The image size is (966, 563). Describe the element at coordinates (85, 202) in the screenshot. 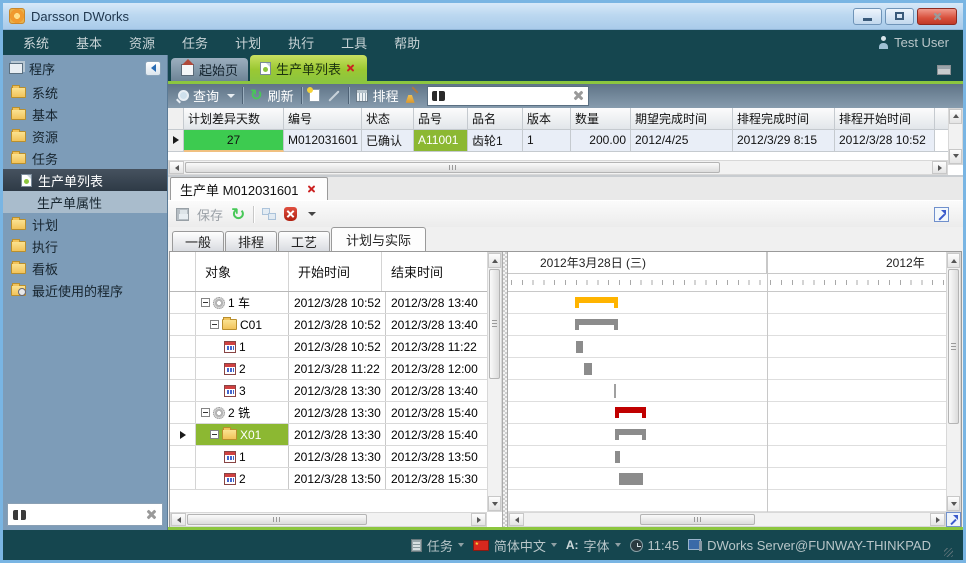

I see `sidebar-item-order-props: 生产单属性` at that location.